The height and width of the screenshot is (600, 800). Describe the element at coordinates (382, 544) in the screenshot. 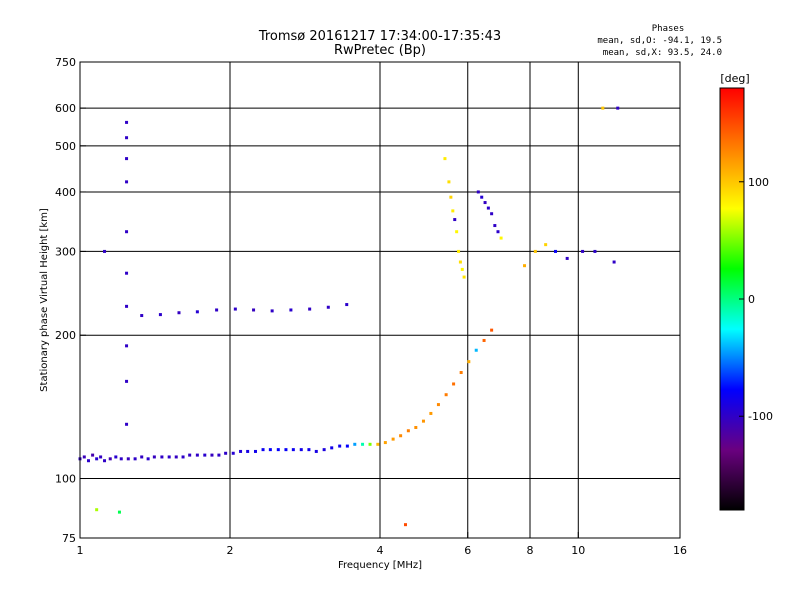

I see `x-axis-ticks: 1 2 4 6 8 10 16` at that location.